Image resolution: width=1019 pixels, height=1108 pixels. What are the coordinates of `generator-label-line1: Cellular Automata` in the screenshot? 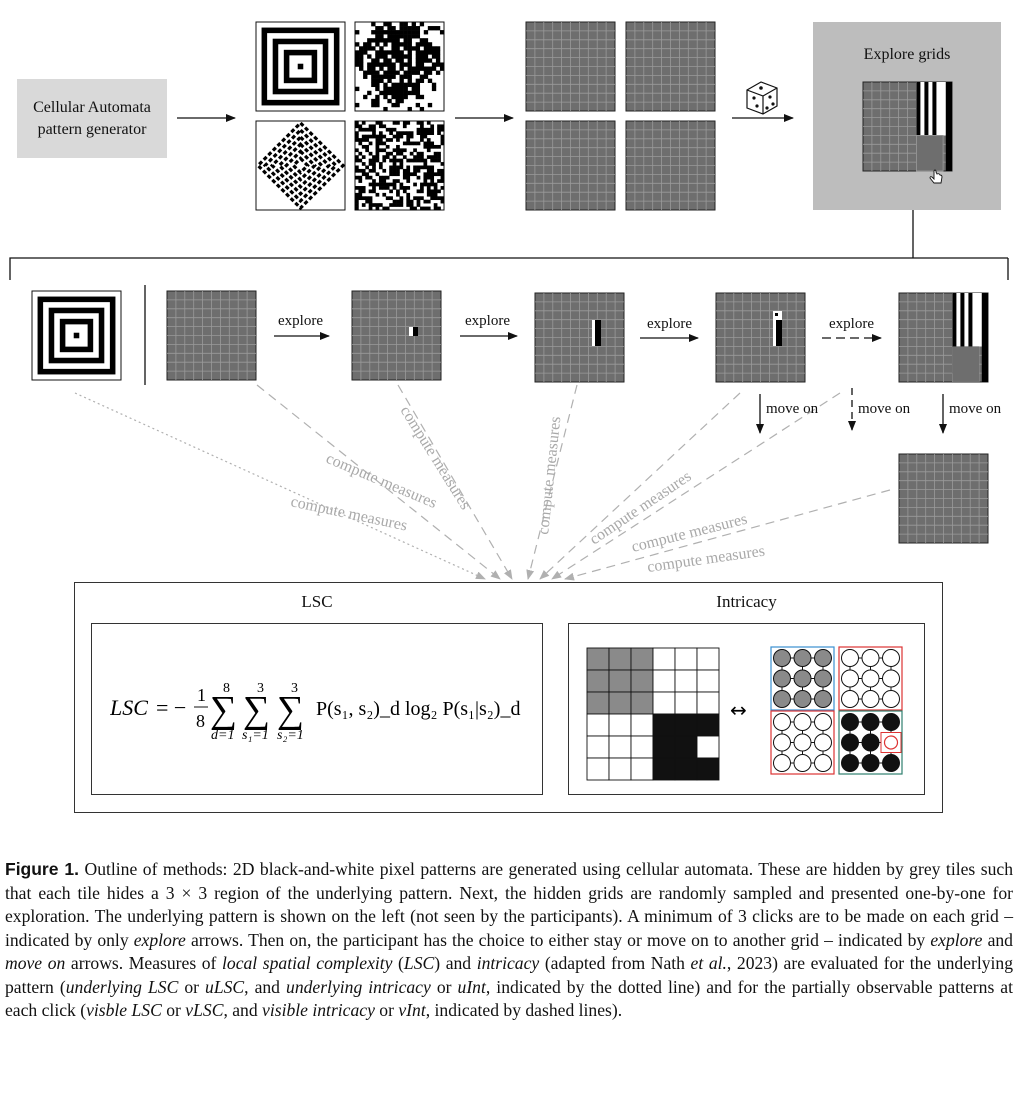 It's located at (92, 107).